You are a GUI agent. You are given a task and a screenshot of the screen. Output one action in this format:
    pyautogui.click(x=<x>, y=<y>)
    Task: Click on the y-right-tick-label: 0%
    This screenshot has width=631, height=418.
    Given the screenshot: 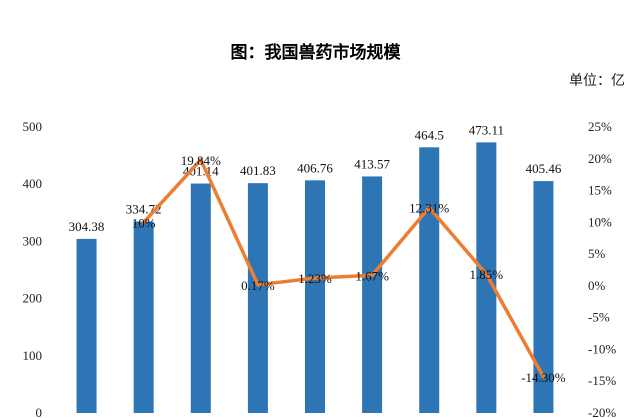 What is the action you would take?
    pyautogui.click(x=597, y=285)
    